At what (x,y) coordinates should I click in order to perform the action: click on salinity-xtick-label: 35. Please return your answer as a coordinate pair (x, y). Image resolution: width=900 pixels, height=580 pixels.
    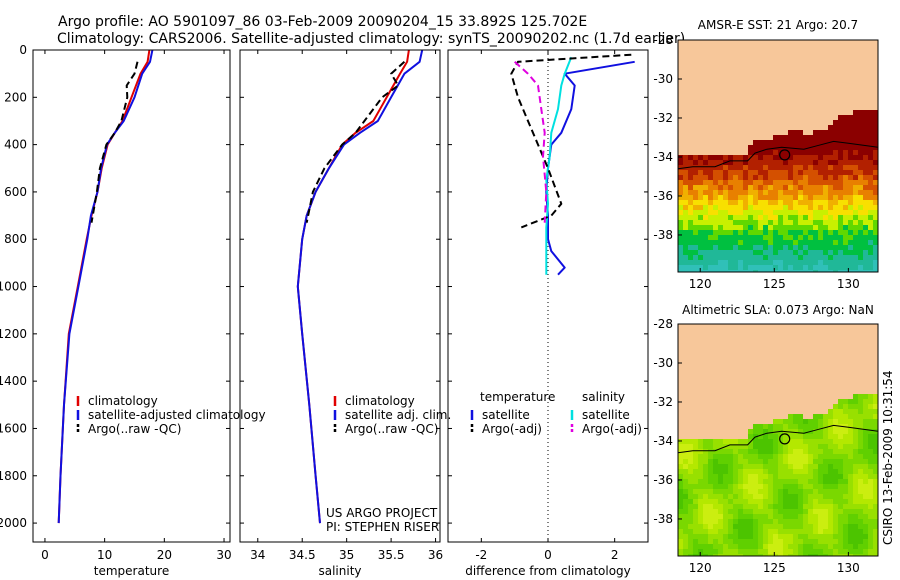
    Looking at the image, I should click on (346, 555).